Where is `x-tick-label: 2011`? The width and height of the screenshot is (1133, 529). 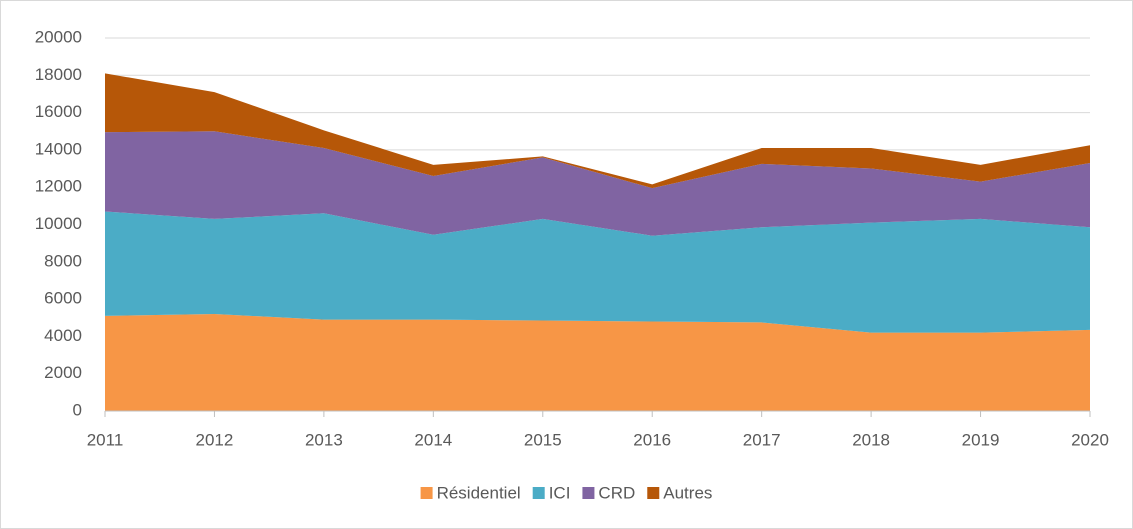
x-tick-label: 2011 is located at coordinates (105, 439).